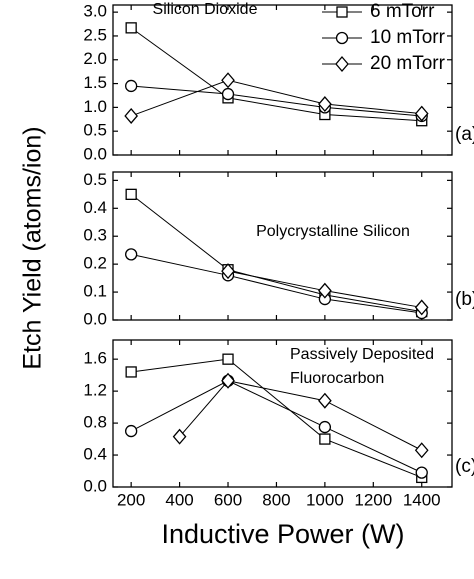 The height and width of the screenshot is (579, 474). I want to click on x-tick-label: 1200, so click(373, 499).